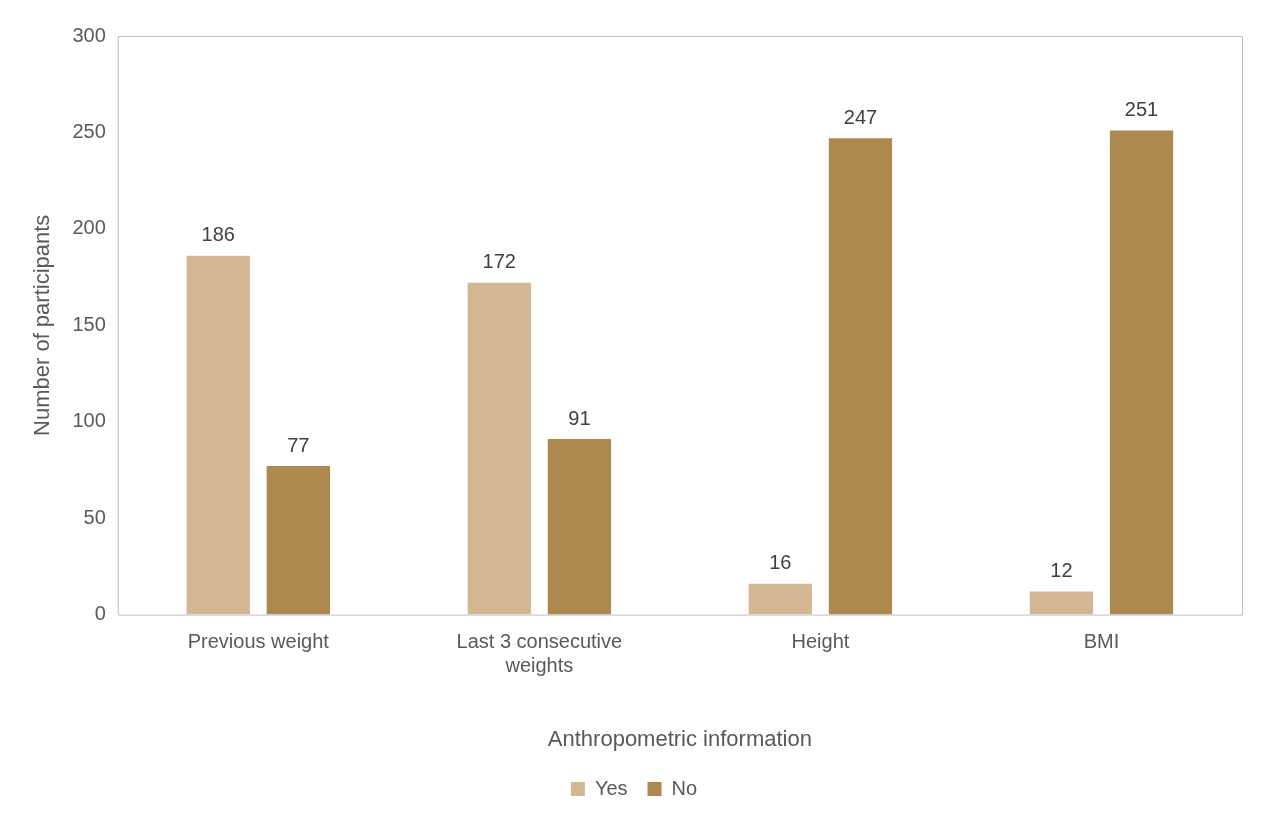  I want to click on legend-label: No, so click(684, 787).